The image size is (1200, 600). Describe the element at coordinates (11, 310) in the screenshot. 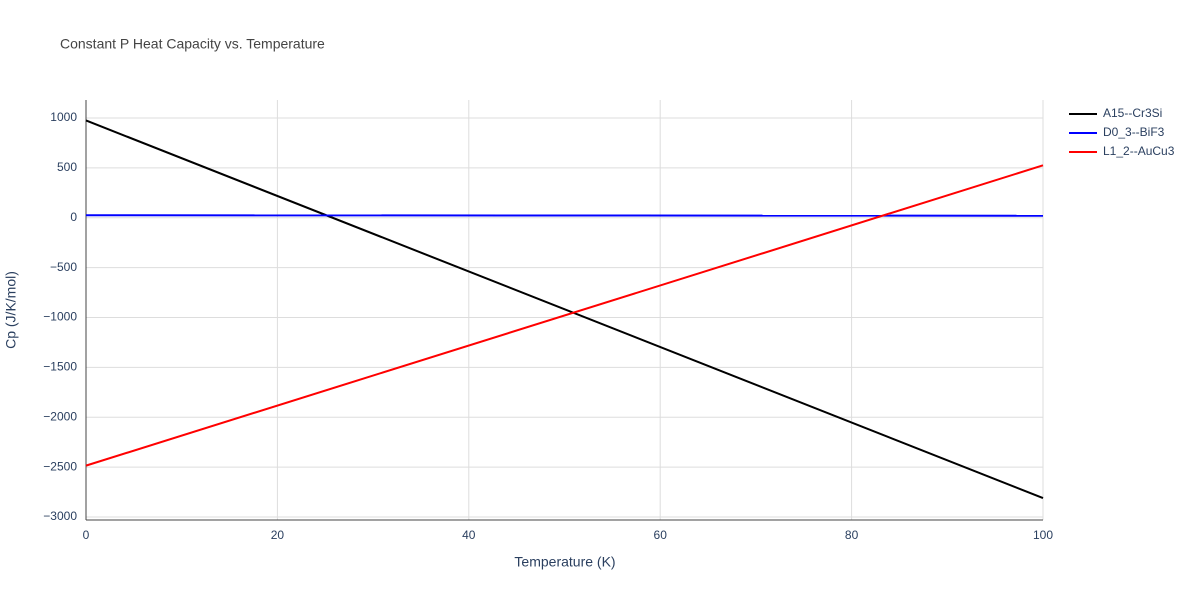

I see `y-axis-label: Cp (J/K/mol)` at that location.